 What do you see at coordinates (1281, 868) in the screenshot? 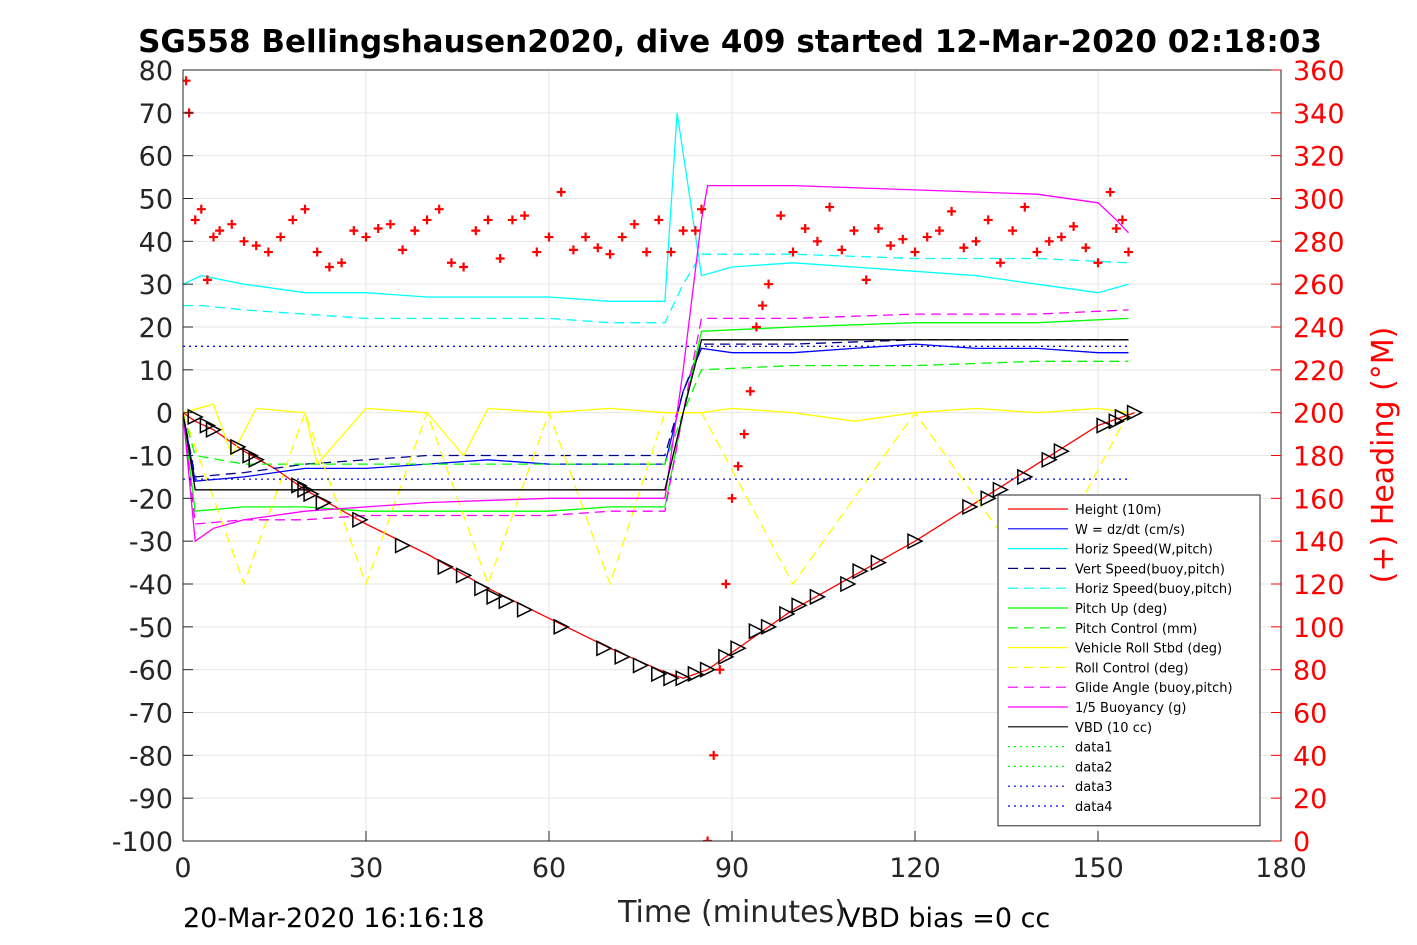
I see `x-tick-label: 180` at bounding box center [1281, 868].